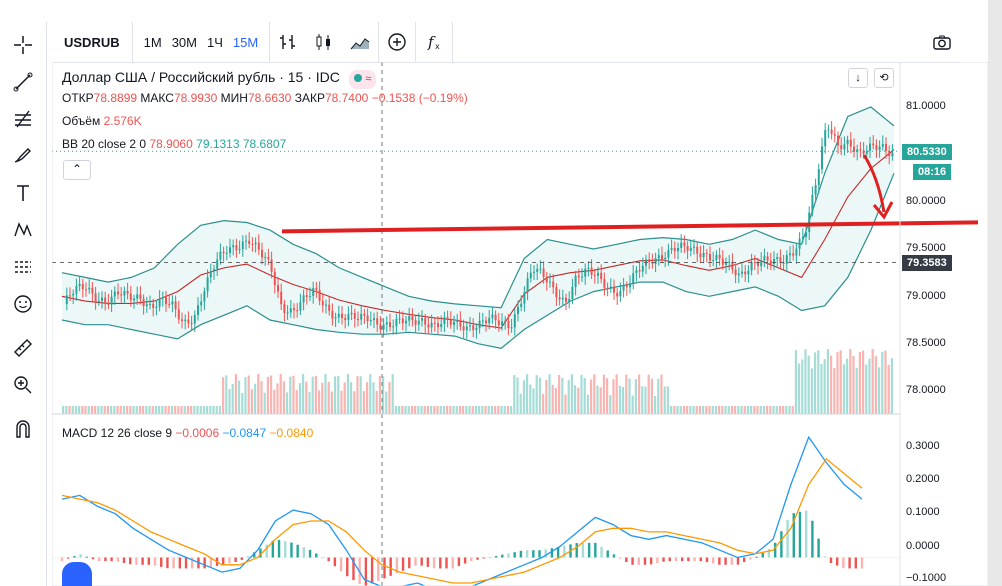 The width and height of the screenshot is (1002, 586). What do you see at coordinates (324, 42) in the screenshot?
I see `candles-style-icon` at bounding box center [324, 42].